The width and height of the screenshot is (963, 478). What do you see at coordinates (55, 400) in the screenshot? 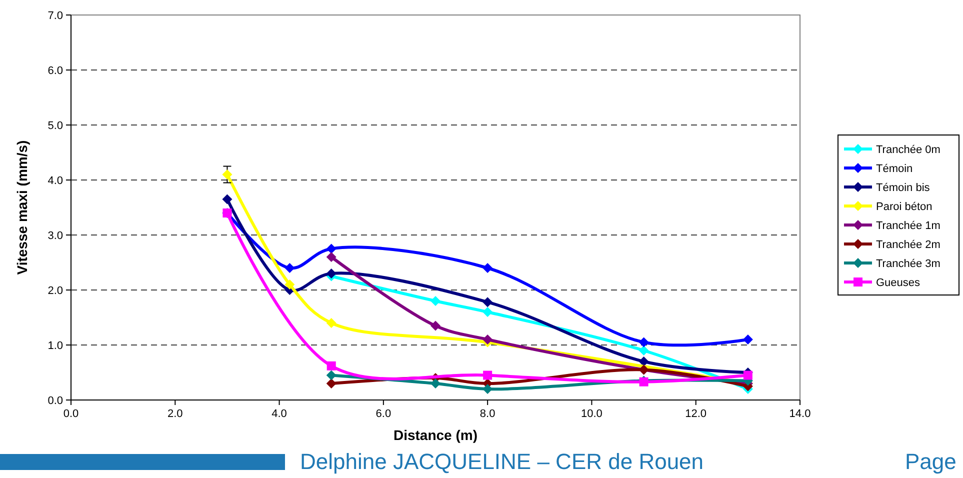
I see `y-tick-label: 0.0` at bounding box center [55, 400].